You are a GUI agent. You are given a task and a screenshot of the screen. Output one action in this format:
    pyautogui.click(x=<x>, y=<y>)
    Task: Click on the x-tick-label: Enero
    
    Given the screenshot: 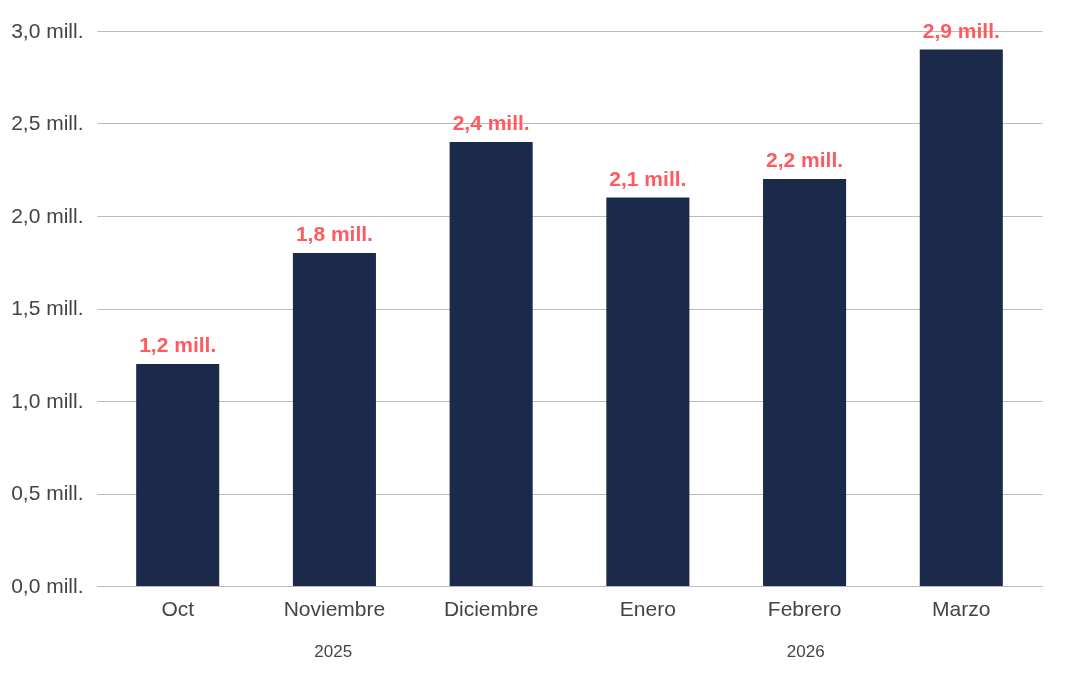 What is the action you would take?
    pyautogui.click(x=647, y=608)
    